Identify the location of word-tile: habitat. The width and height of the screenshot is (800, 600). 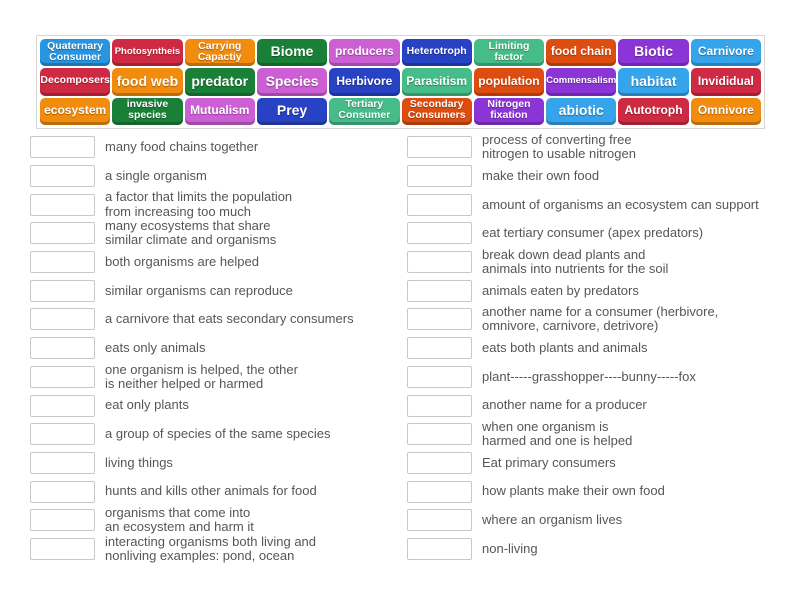
(653, 82).